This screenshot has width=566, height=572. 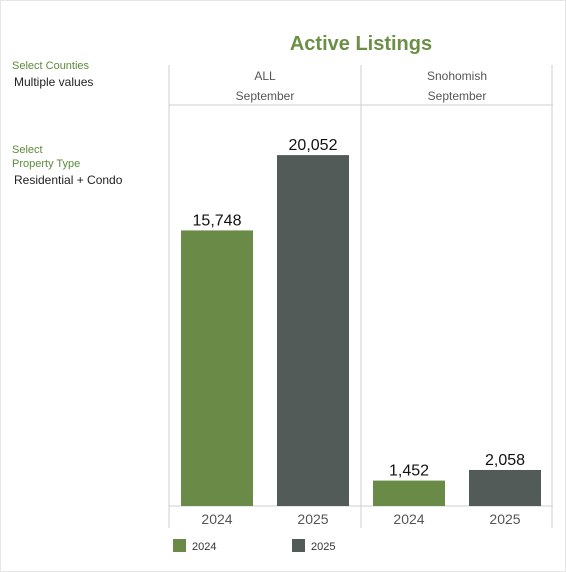 I want to click on property-type-filter-label-line2: Property Type, so click(x=46, y=164).